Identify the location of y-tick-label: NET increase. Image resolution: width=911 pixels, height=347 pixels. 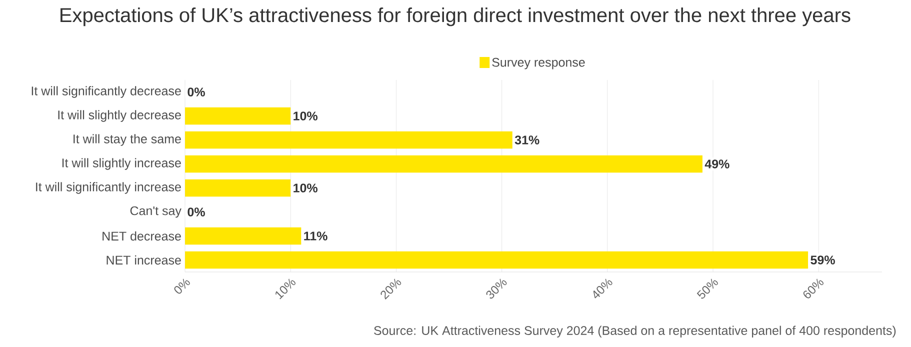
(143, 260).